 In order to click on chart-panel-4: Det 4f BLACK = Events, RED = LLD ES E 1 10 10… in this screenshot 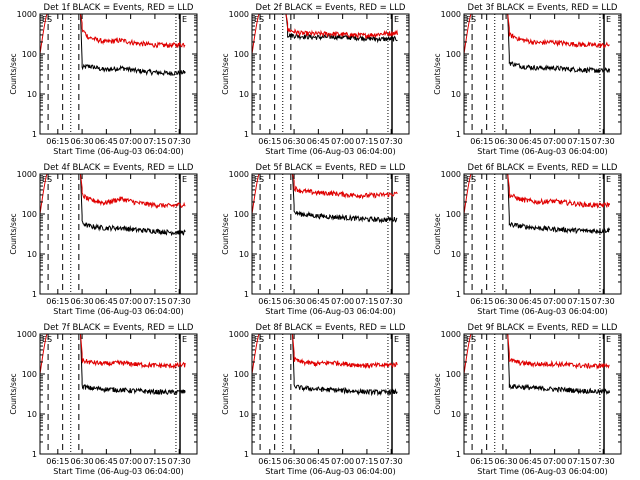, I will do `click(103, 239)`.